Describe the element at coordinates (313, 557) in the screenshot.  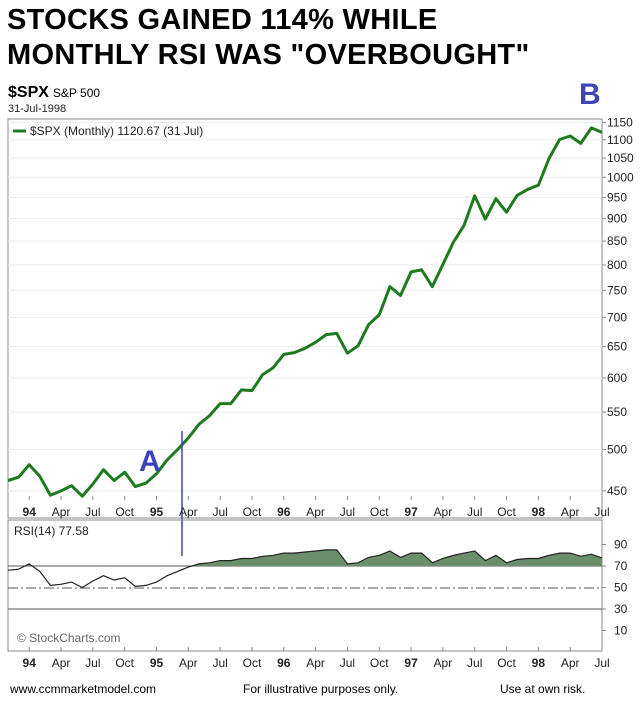
I see `rsi-overbought-fill` at that location.